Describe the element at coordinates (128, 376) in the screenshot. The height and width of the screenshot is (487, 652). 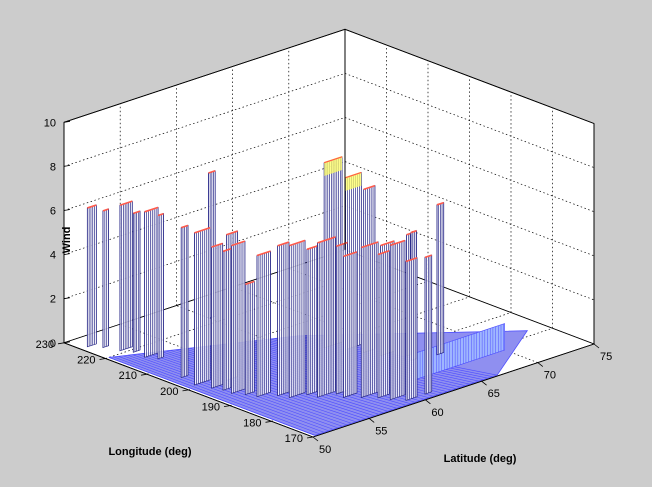
I see `x-tick-label: 210` at that location.